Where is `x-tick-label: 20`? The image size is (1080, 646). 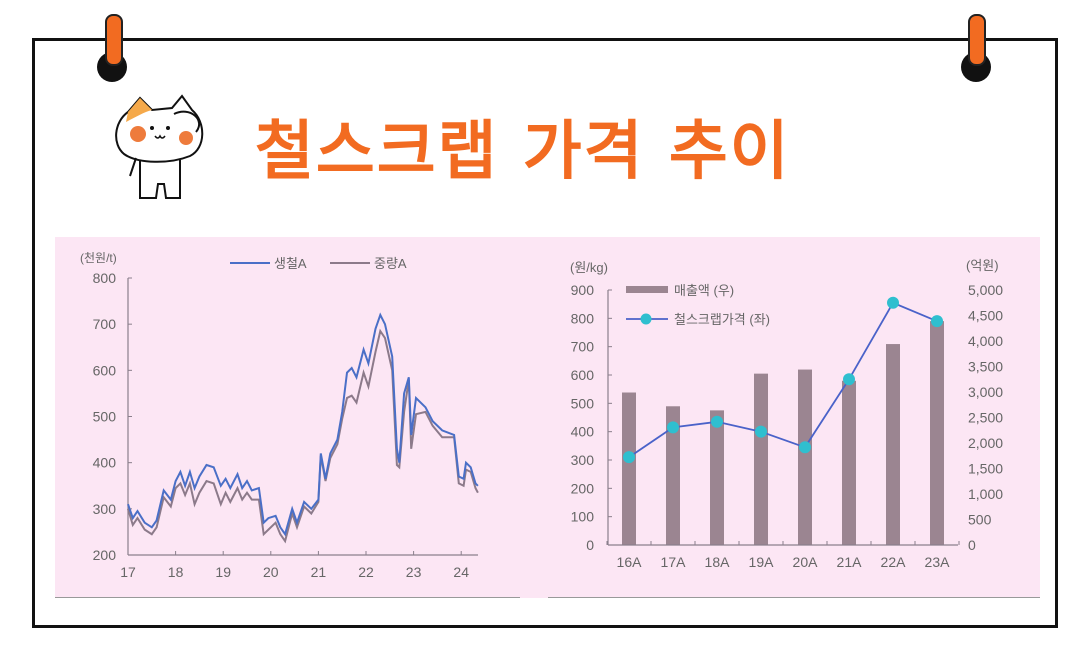
x-tick-label: 20 is located at coordinates (271, 572).